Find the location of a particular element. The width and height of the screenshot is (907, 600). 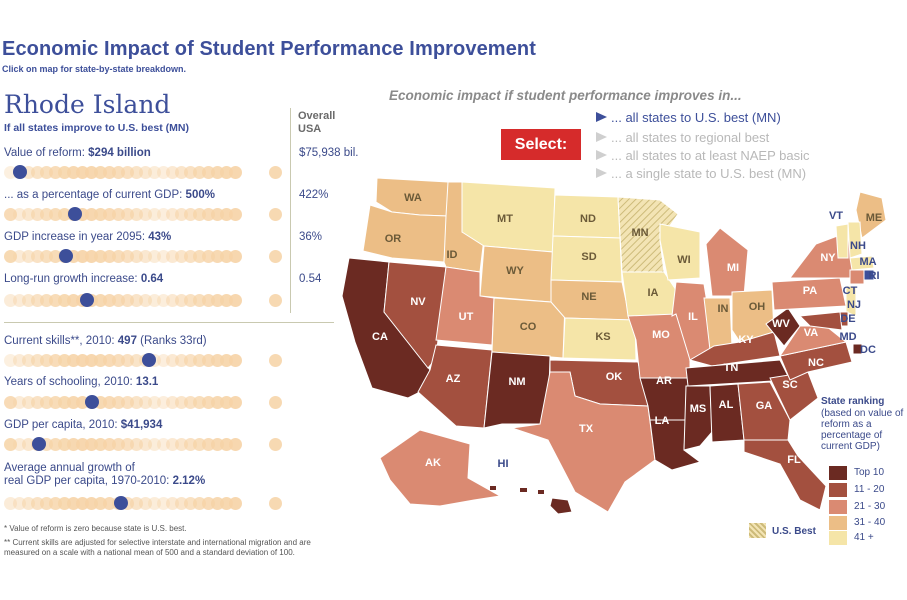

state-co is located at coordinates (528, 328).